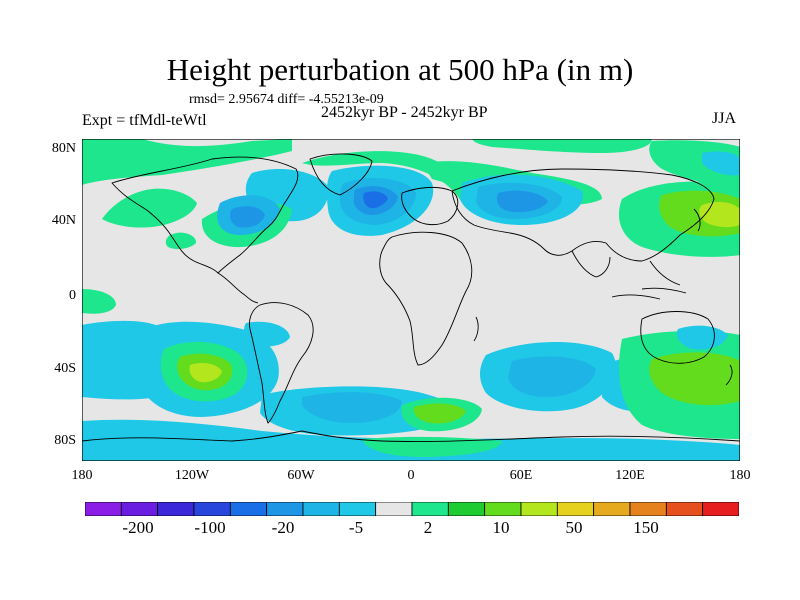 The width and height of the screenshot is (800, 600). I want to click on xtick-120w: 120W, so click(192, 475).